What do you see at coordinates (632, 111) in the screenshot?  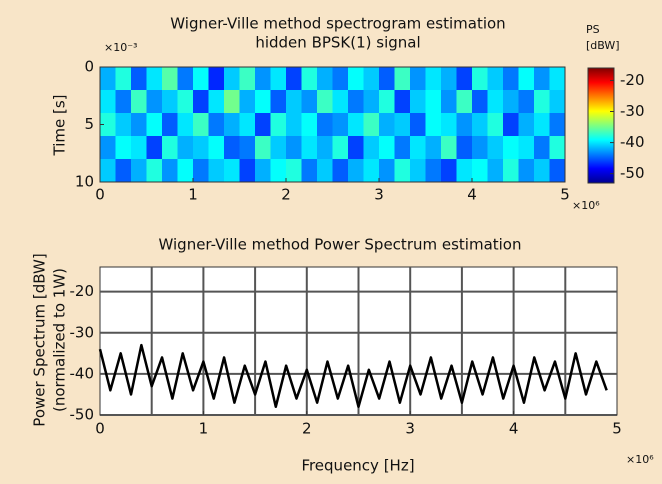 I see `colorbar-tick-label: -30` at bounding box center [632, 111].